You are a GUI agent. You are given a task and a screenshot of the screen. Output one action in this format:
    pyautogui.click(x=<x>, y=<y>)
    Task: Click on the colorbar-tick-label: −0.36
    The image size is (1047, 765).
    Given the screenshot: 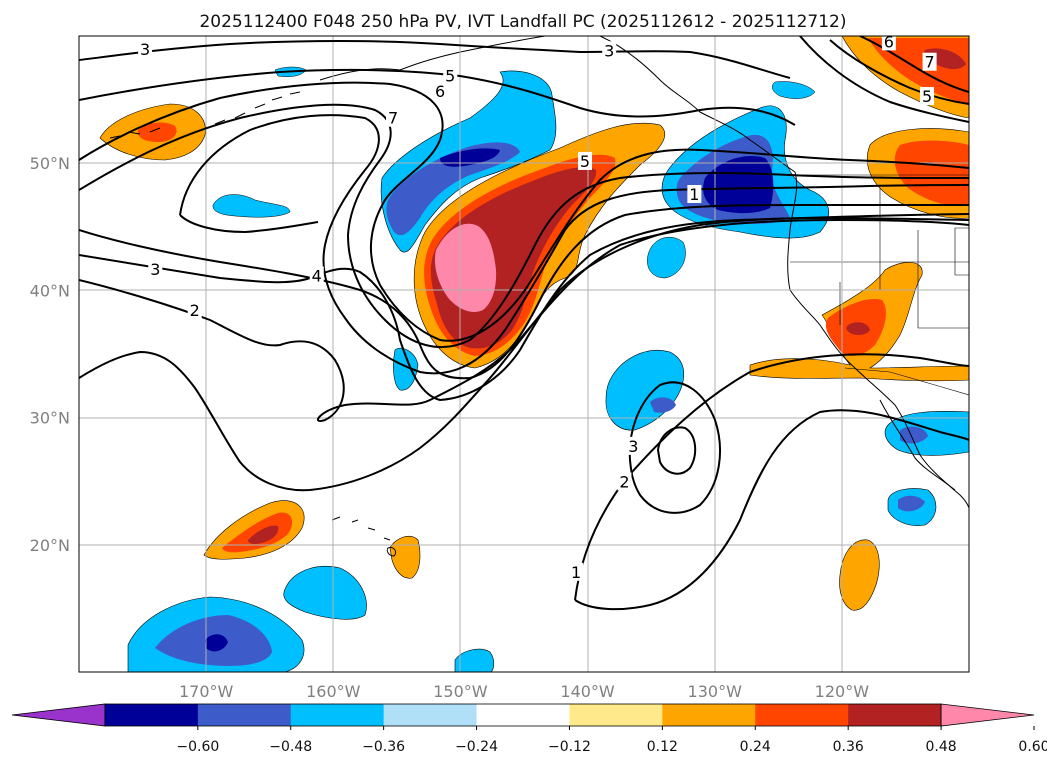 What is the action you would take?
    pyautogui.click(x=383, y=747)
    